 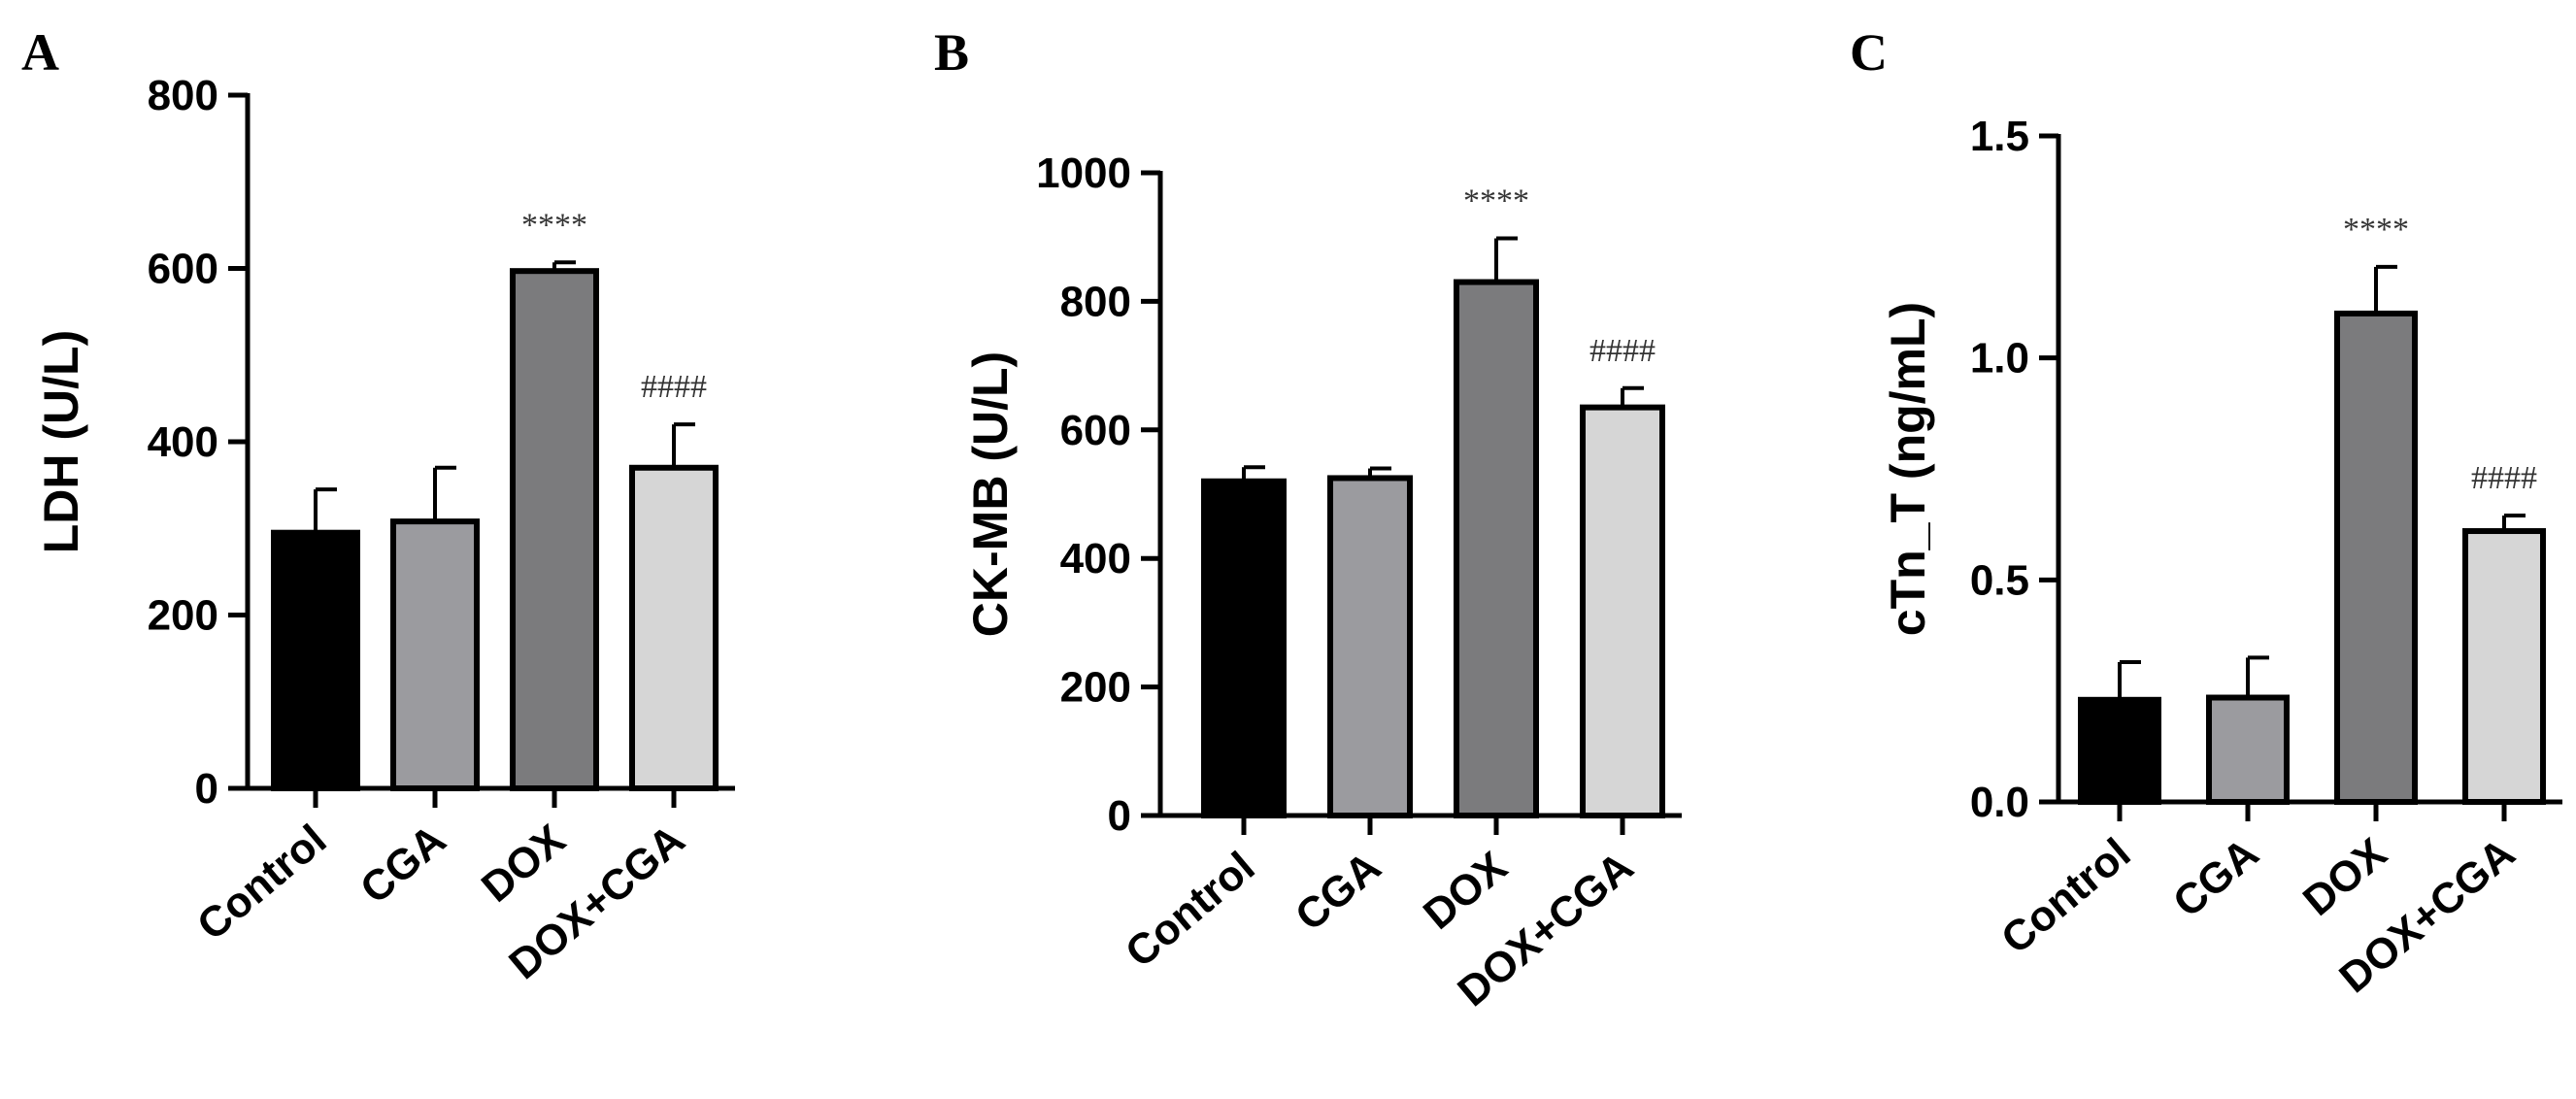 What do you see at coordinates (1869, 53) in the screenshot?
I see `panel-letter: C` at bounding box center [1869, 53].